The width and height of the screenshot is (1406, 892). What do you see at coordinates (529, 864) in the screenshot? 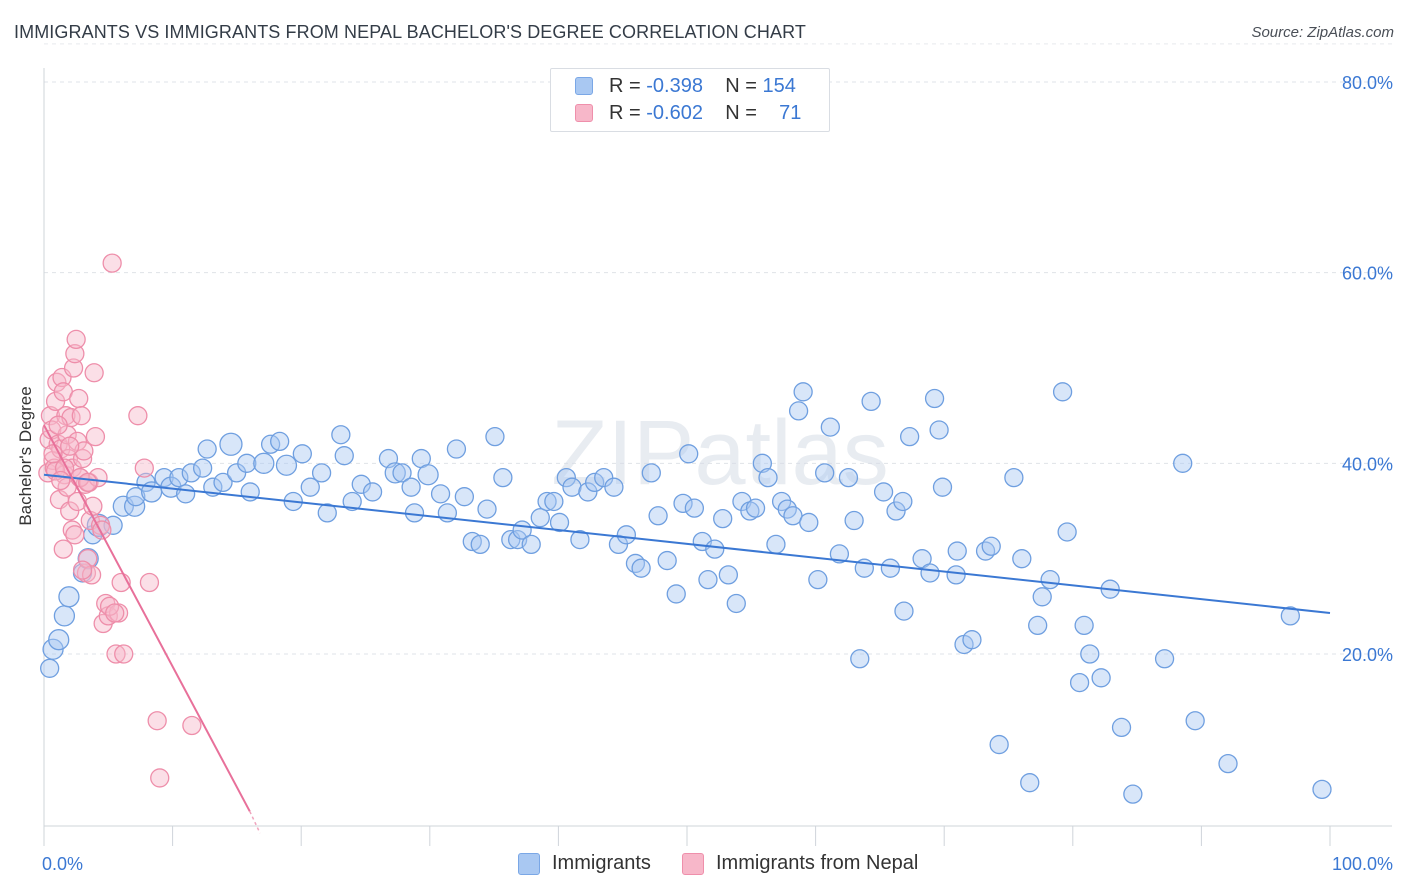
I see `bottom-legend-swatch-immigrants` at bounding box center [529, 864].